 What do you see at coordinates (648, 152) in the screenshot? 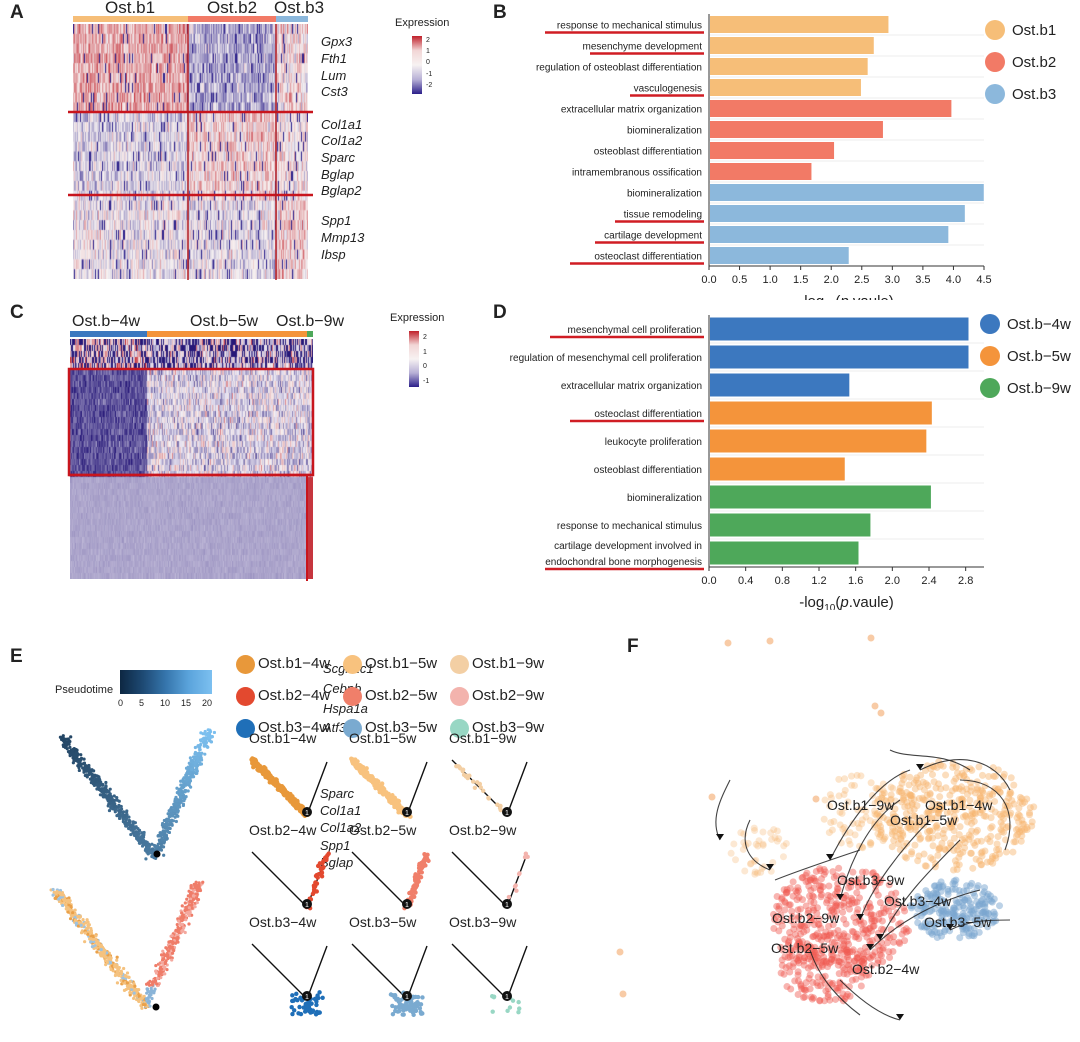
I see `category-label: osteoblast differentiation` at bounding box center [648, 152].